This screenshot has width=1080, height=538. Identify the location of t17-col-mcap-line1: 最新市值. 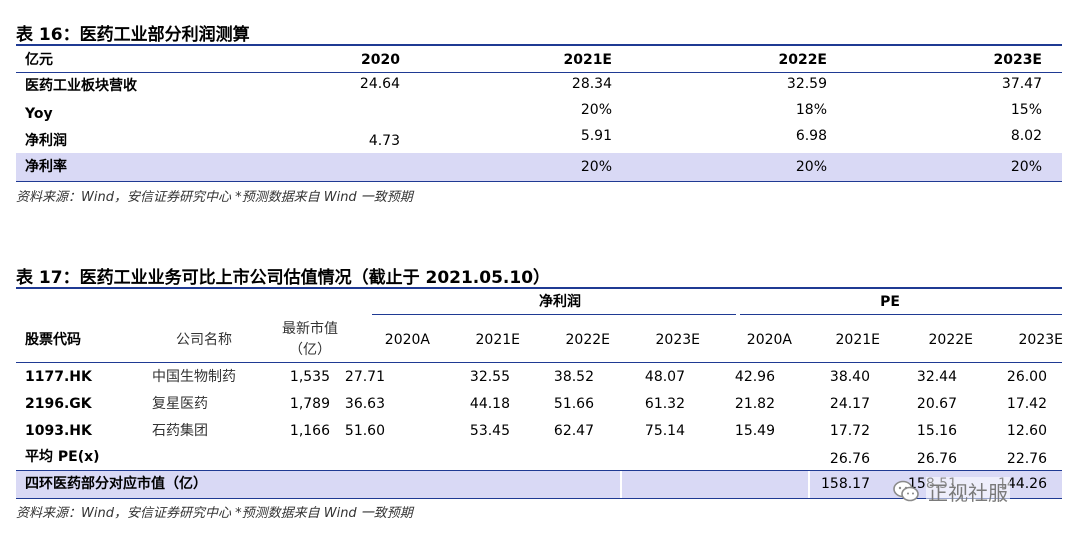
(310, 329).